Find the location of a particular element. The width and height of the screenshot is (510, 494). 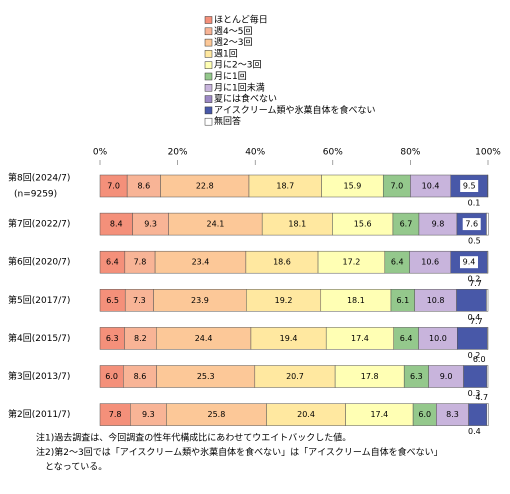

value-label: 18.6 is located at coordinates (282, 262).